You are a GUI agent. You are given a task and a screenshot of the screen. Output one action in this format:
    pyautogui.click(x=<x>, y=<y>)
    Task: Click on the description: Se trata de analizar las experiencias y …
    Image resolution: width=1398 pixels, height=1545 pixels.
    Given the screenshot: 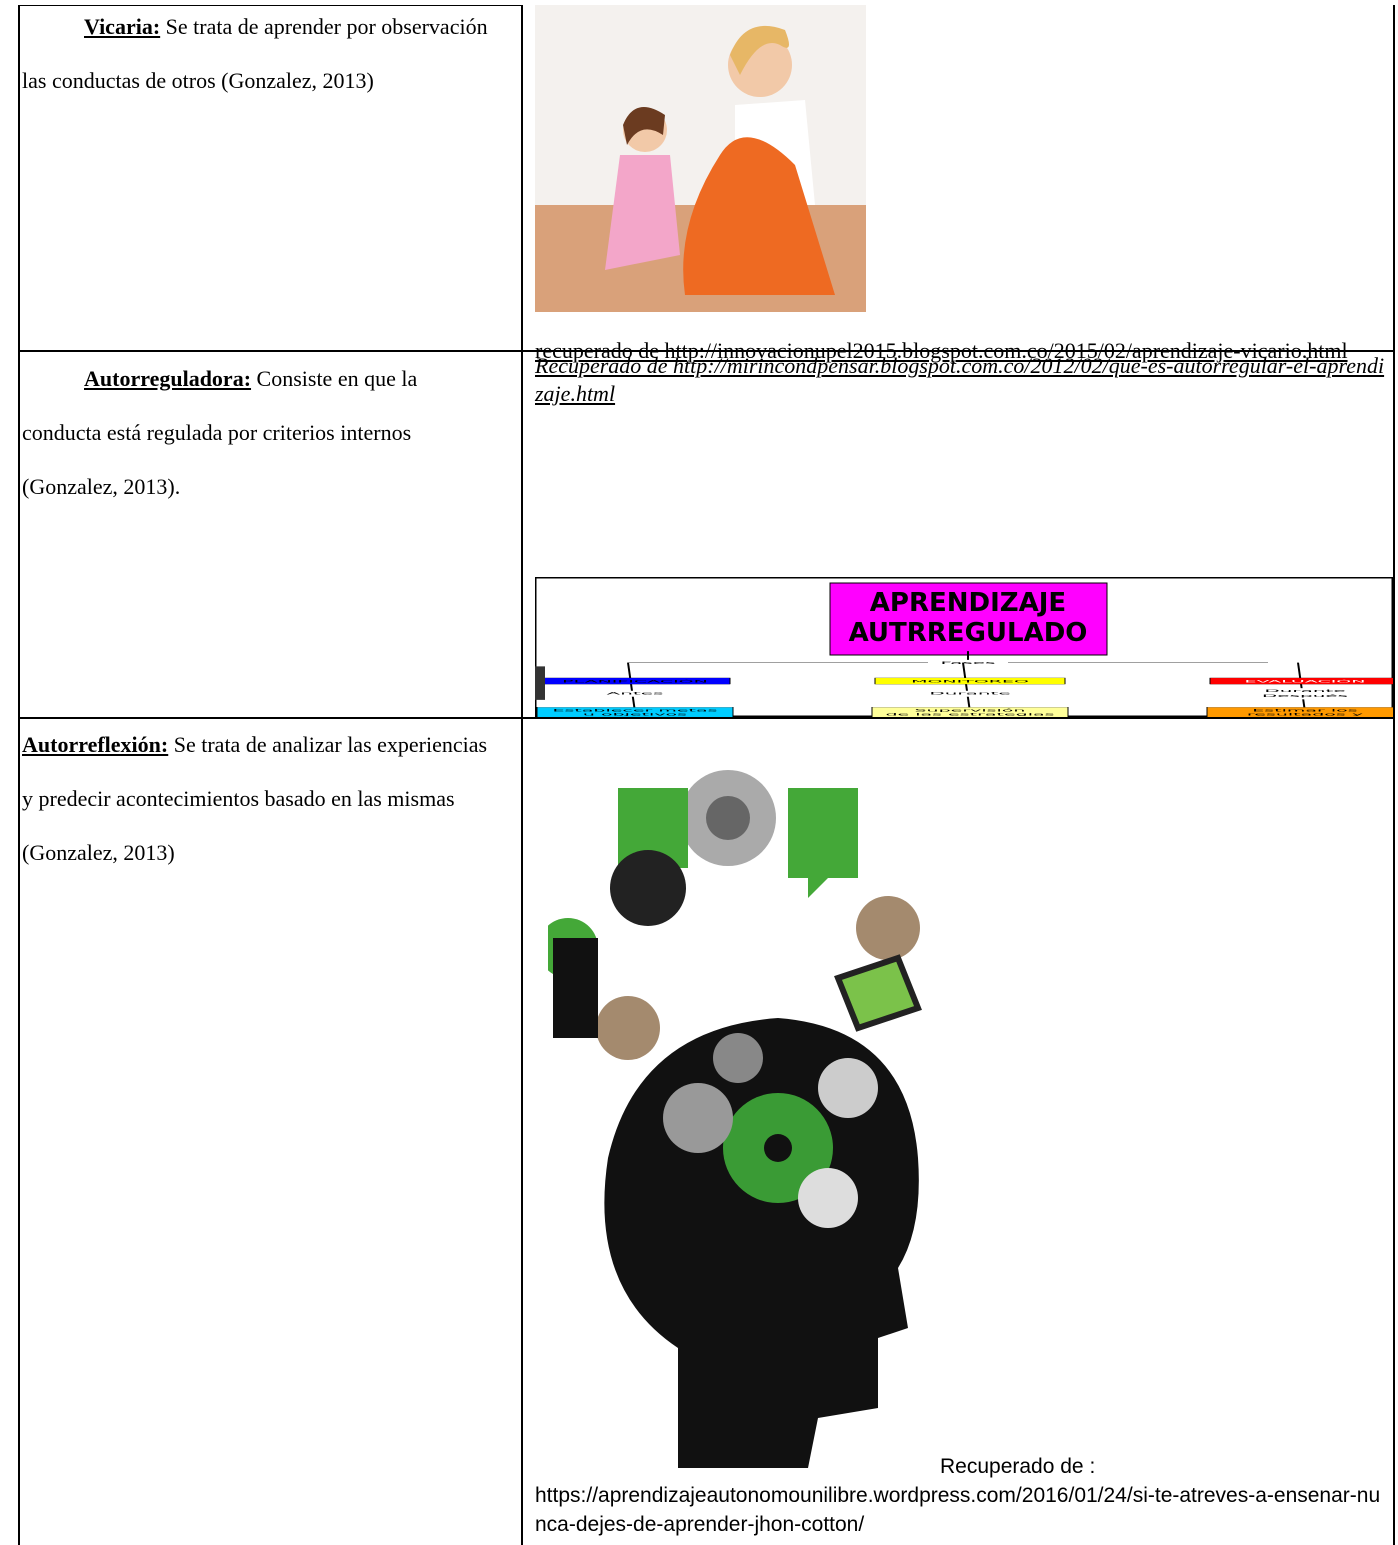 What is the action you would take?
    pyautogui.click(x=255, y=798)
    